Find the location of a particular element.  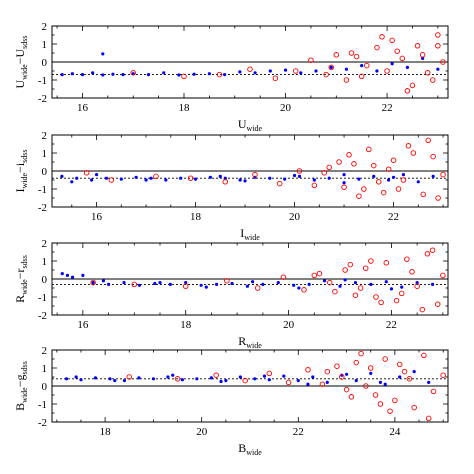

x-tick-label: 24 is located at coordinates (395, 432).